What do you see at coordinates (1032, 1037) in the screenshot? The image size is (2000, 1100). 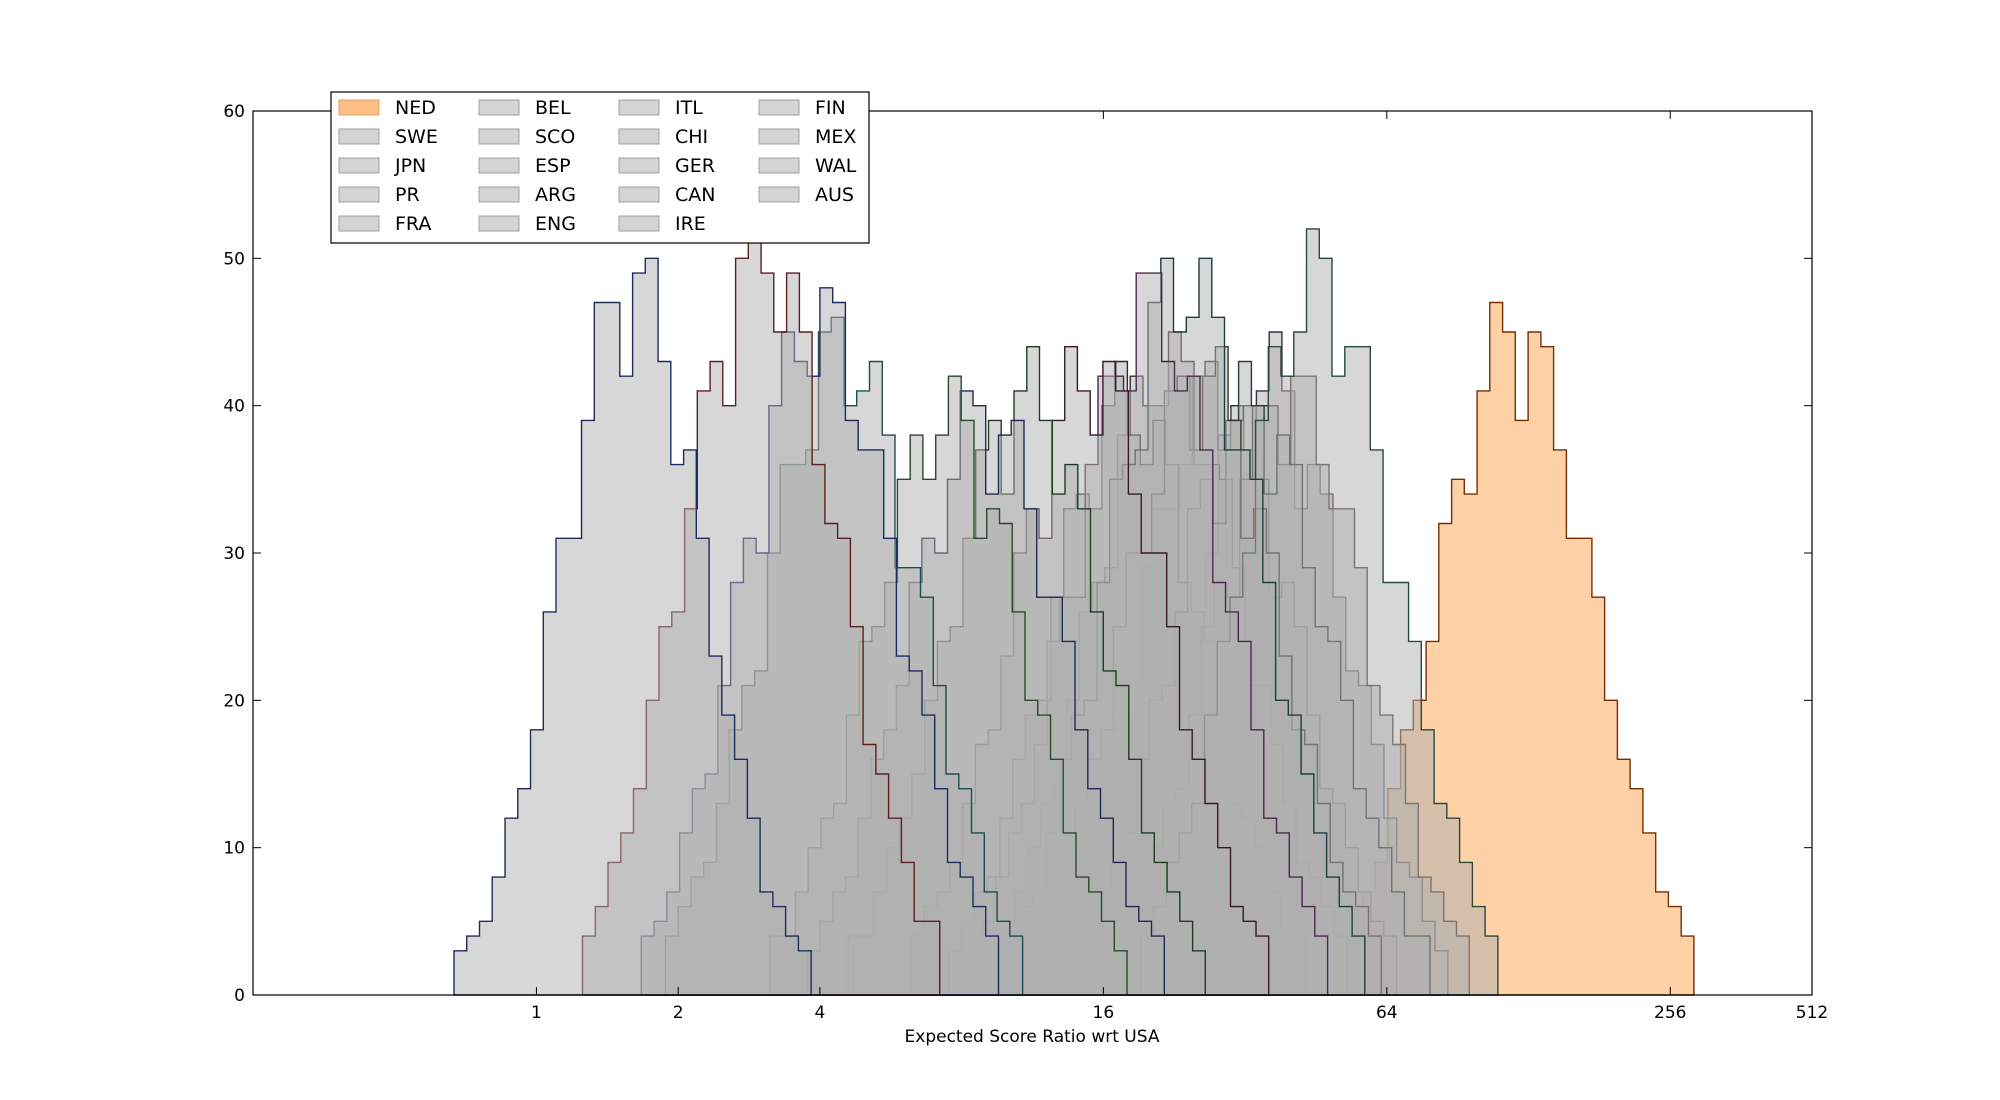 I see `x-axis-label: Expected Score Ratio wrt USA` at bounding box center [1032, 1037].